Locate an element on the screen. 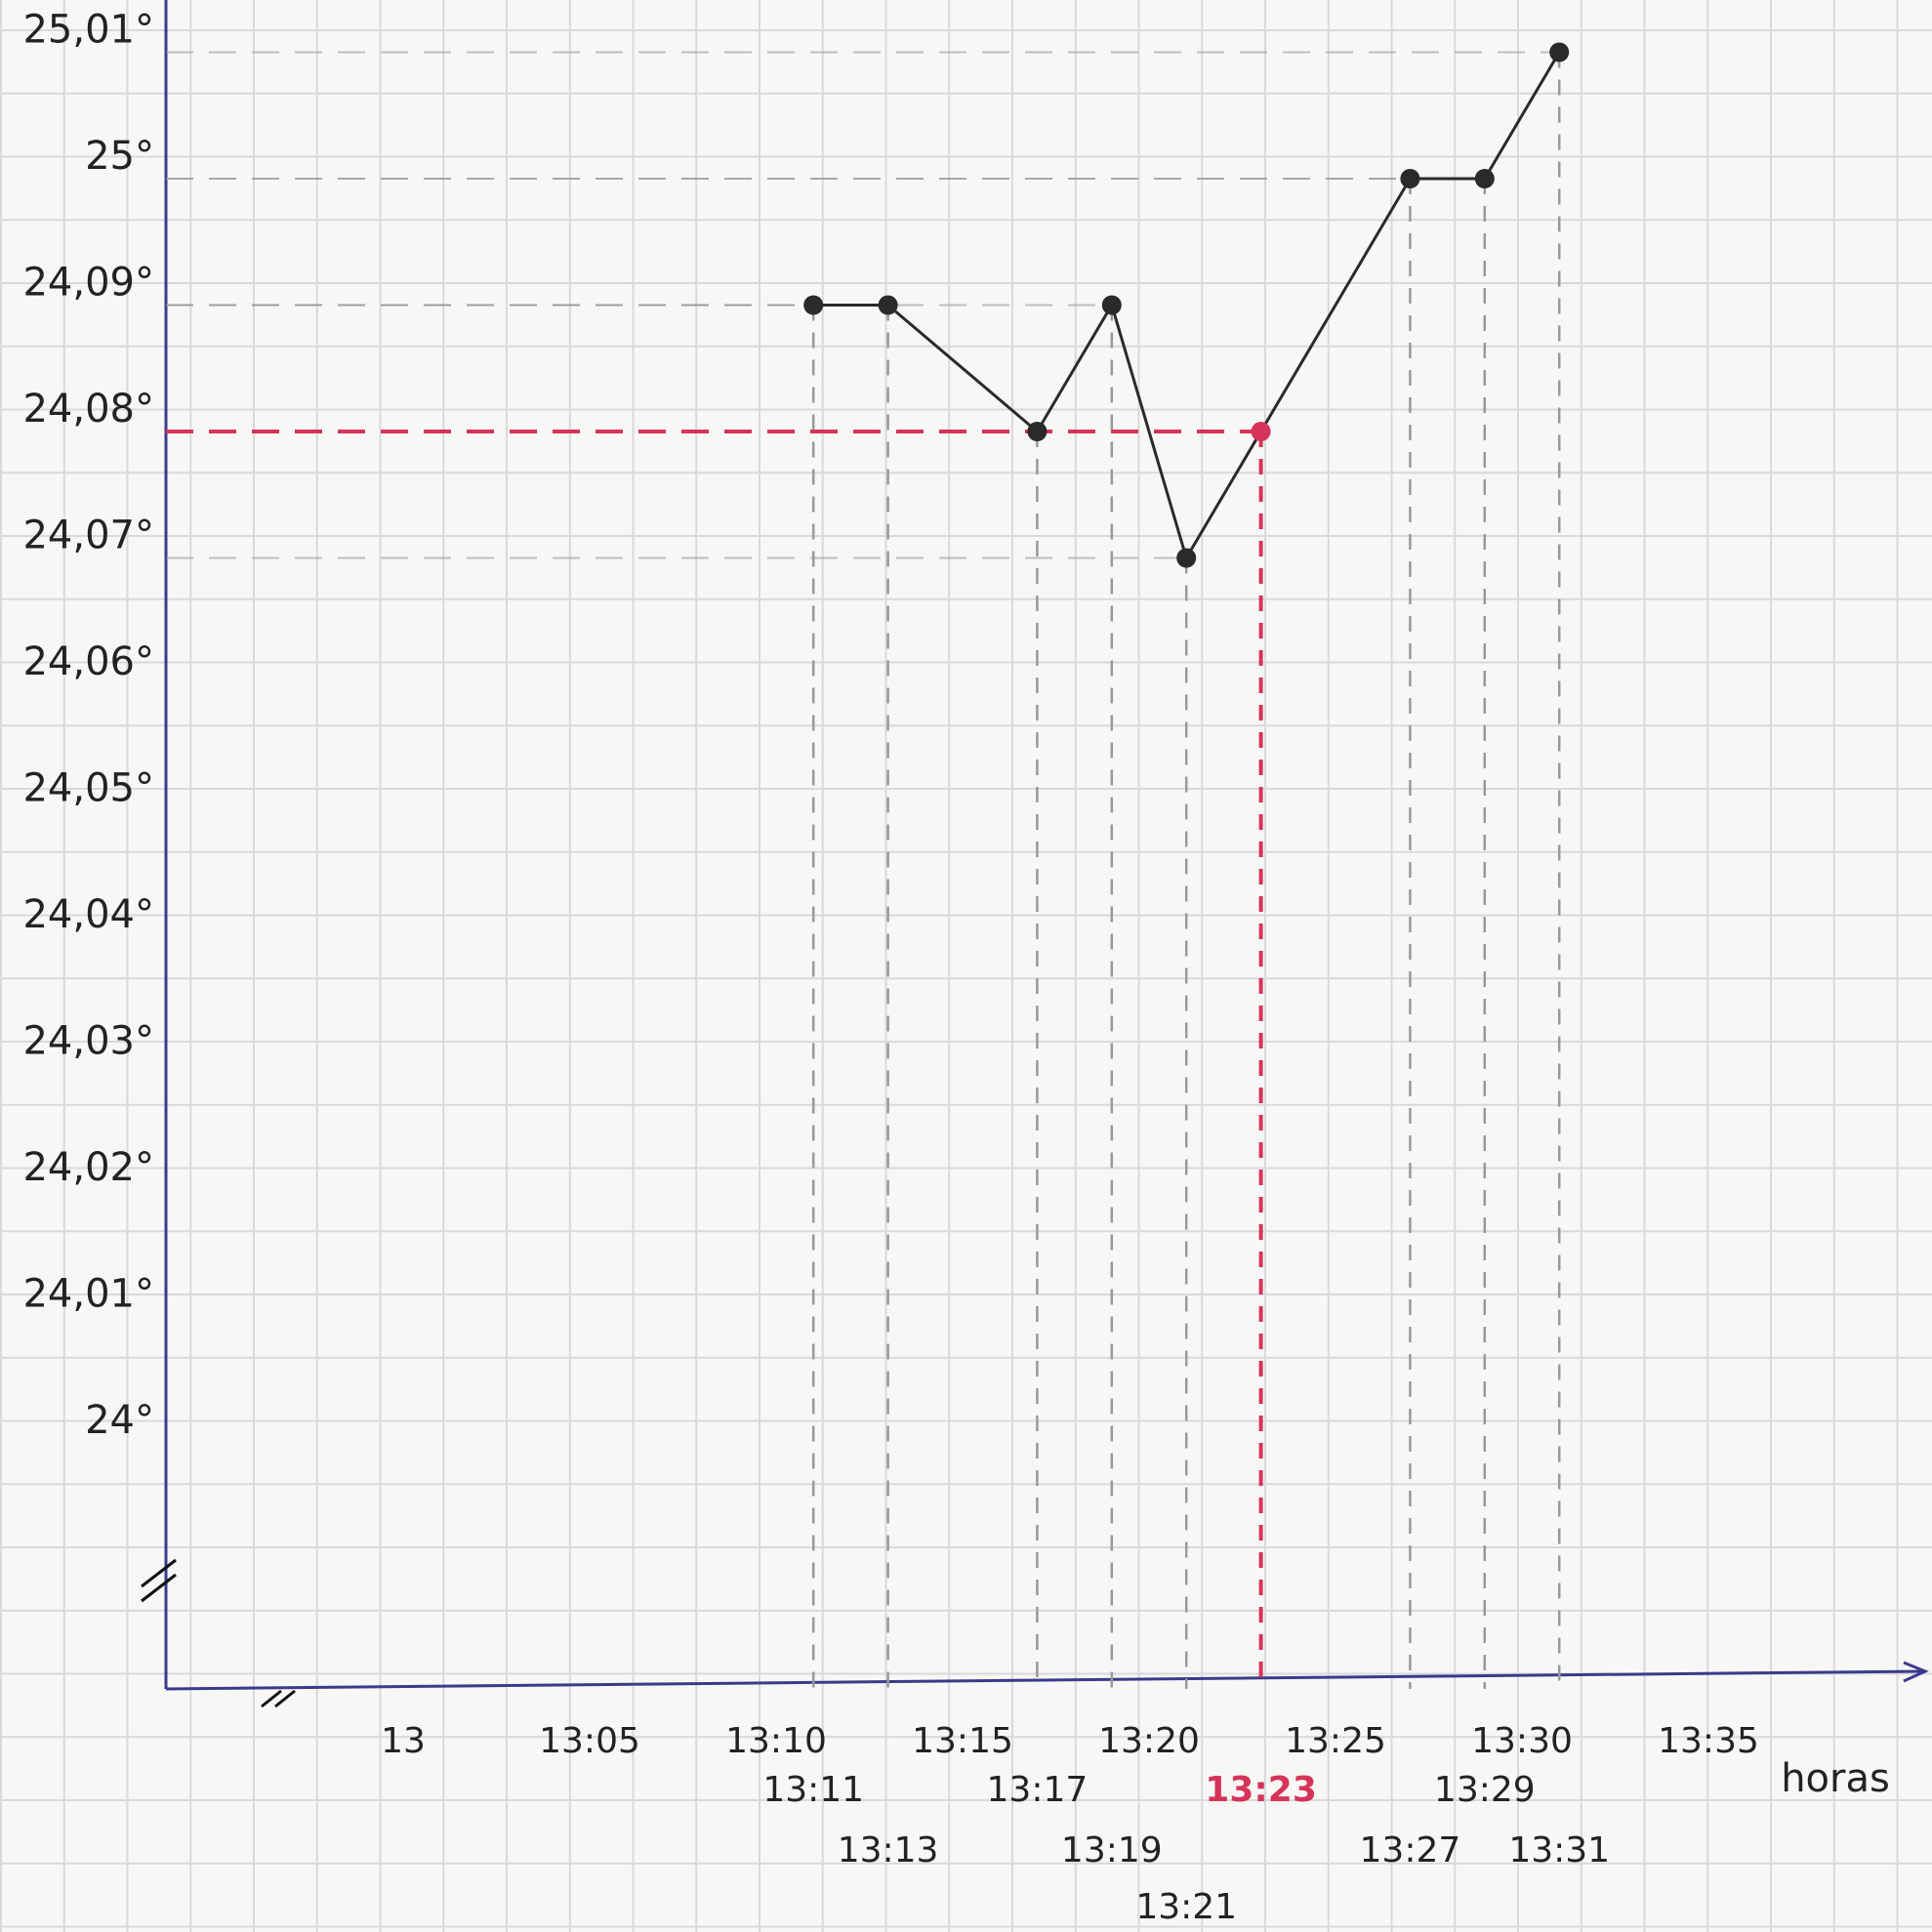  y-tick-label: 25,01° is located at coordinates (88, 30).